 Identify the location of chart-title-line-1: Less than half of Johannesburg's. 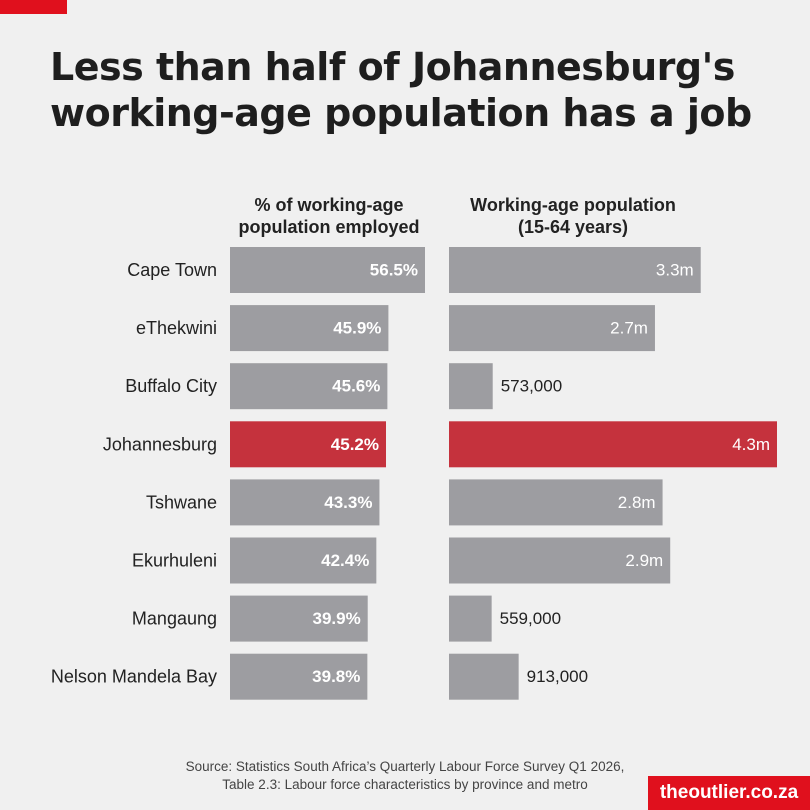
(392, 67).